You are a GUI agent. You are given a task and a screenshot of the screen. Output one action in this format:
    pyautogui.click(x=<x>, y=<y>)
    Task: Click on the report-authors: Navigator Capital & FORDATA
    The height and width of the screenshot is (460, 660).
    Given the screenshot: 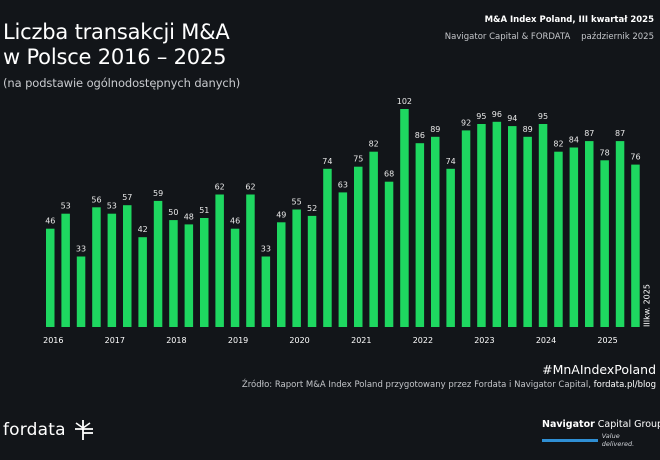 What is the action you would take?
    pyautogui.click(x=507, y=37)
    